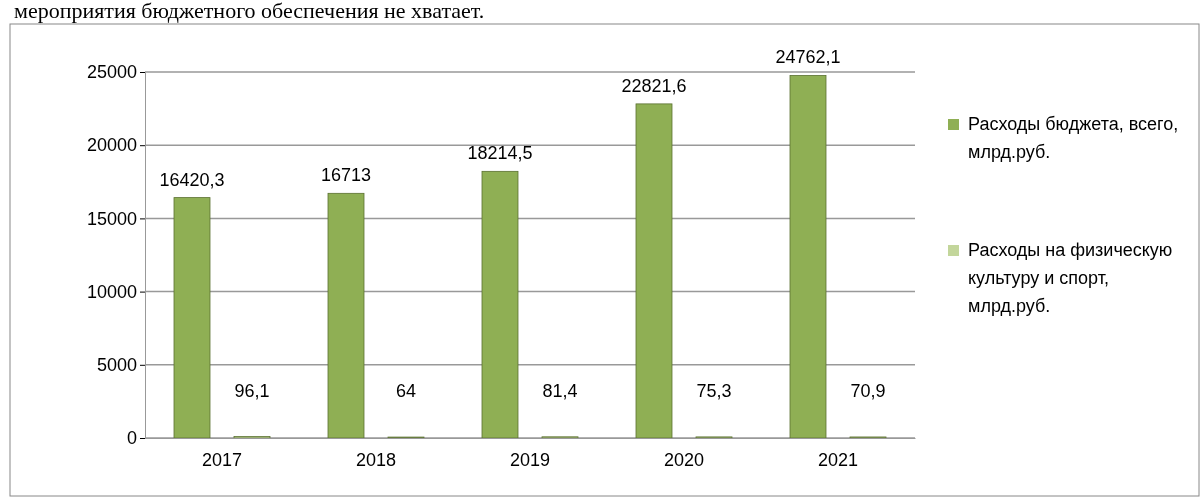  I want to click on data-label: 96,1, so click(252, 390).